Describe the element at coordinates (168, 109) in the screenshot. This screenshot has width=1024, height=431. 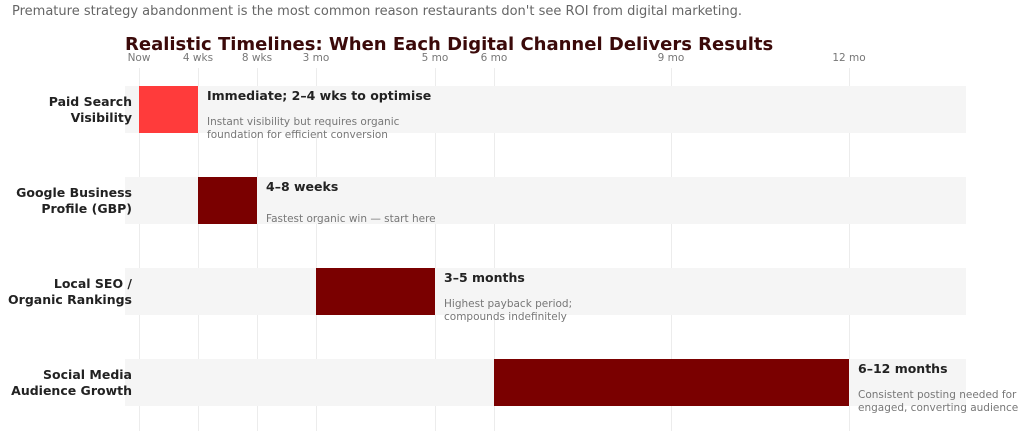
I see `bar-paid-search` at that location.